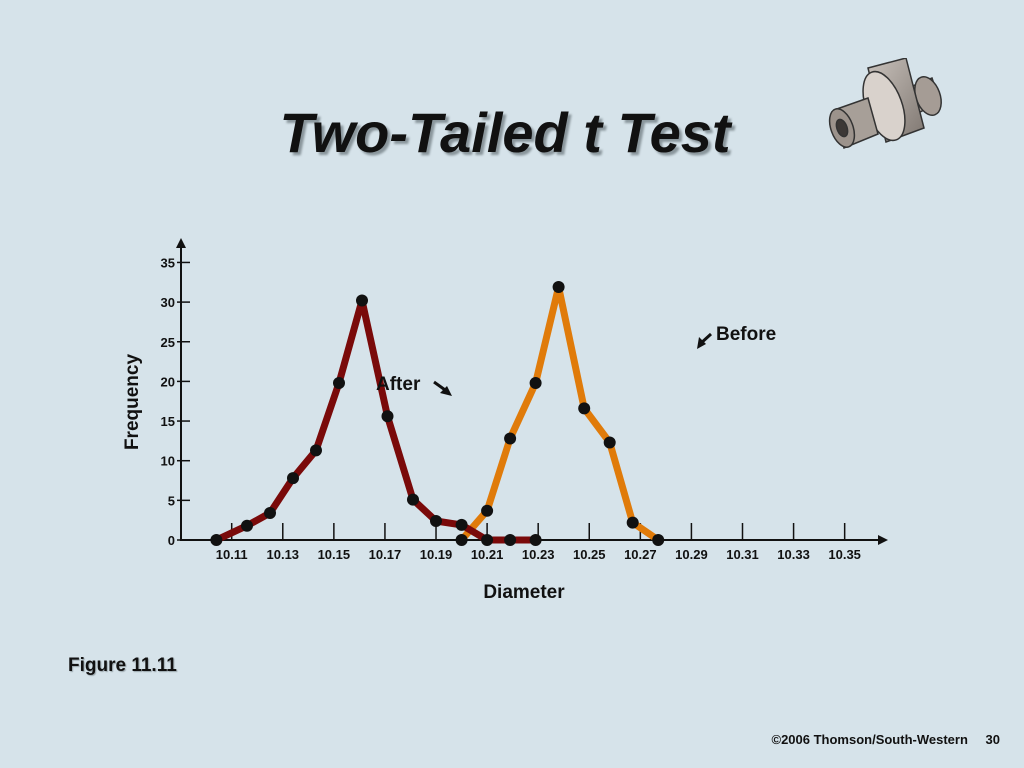 The width and height of the screenshot is (1024, 768). What do you see at coordinates (232, 554) in the screenshot?
I see `x-tick-label: 10.11` at bounding box center [232, 554].